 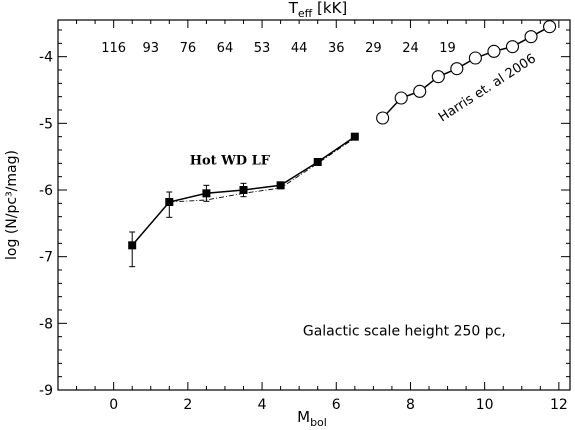 I want to click on top-axis-label: Teff [kK], so click(x=318, y=10).